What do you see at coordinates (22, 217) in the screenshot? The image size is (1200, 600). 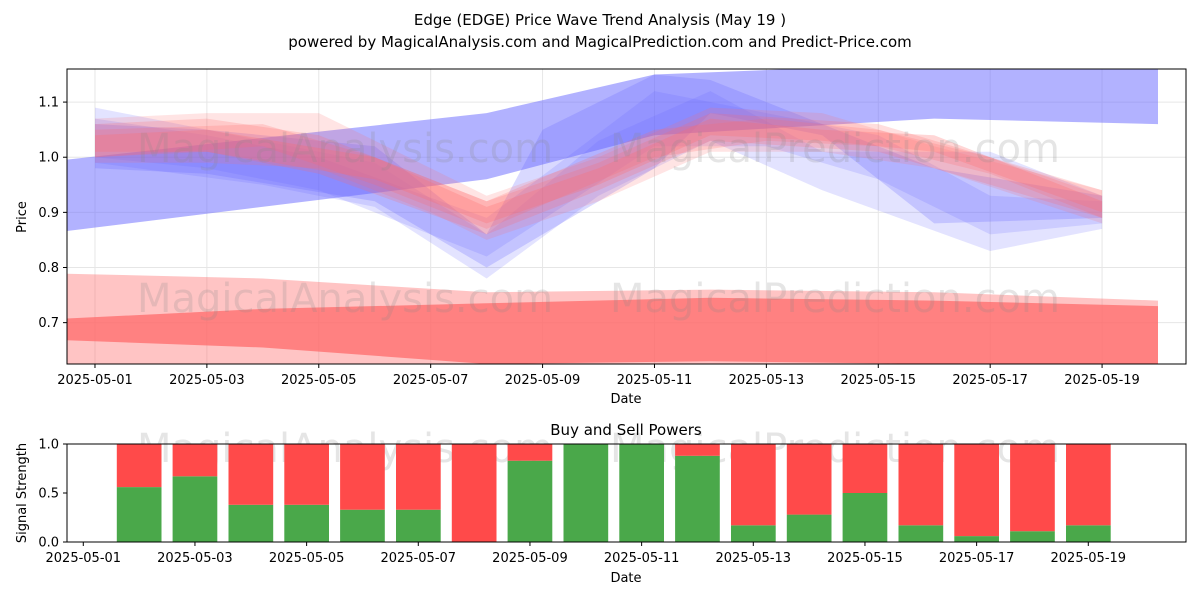 I see `price-y-axis-label: Price` at bounding box center [22, 217].